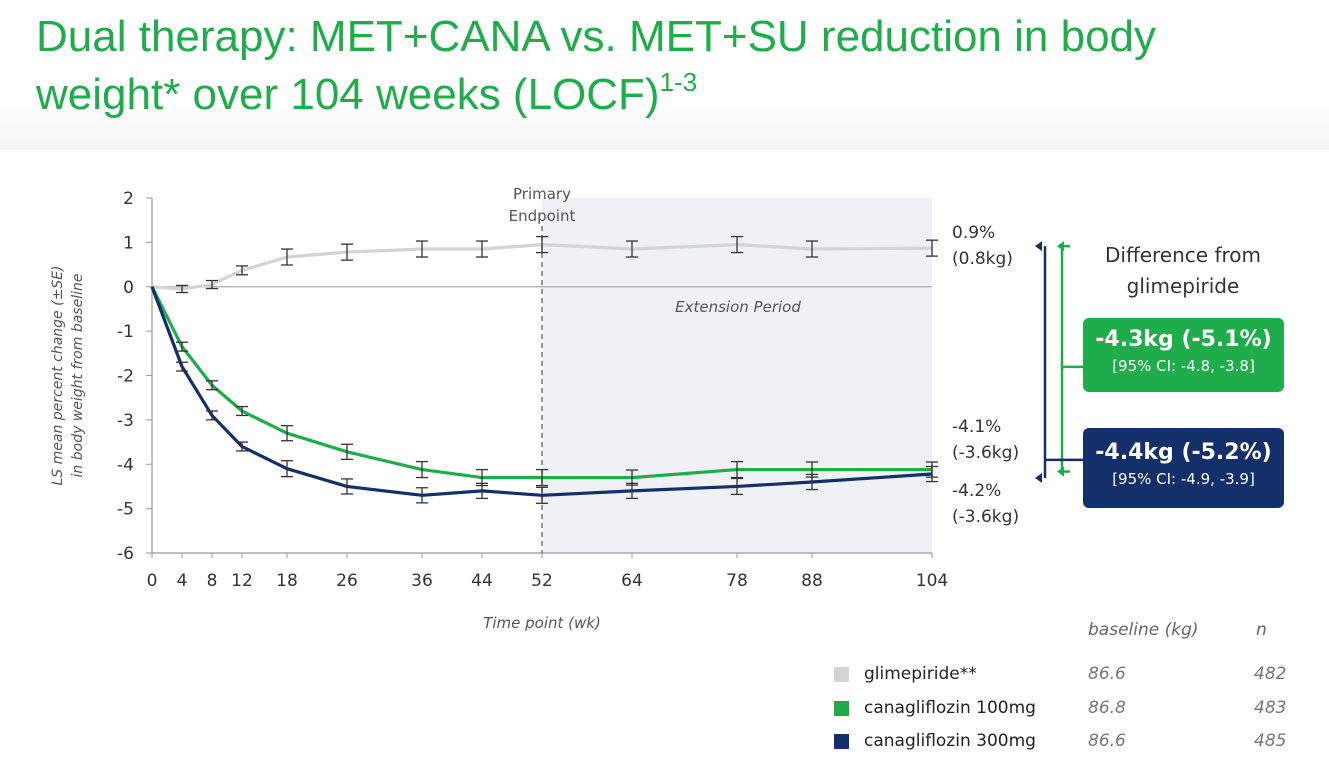  I want to click on legend-name-cana300: canagliflozin 300mg, so click(950, 741).